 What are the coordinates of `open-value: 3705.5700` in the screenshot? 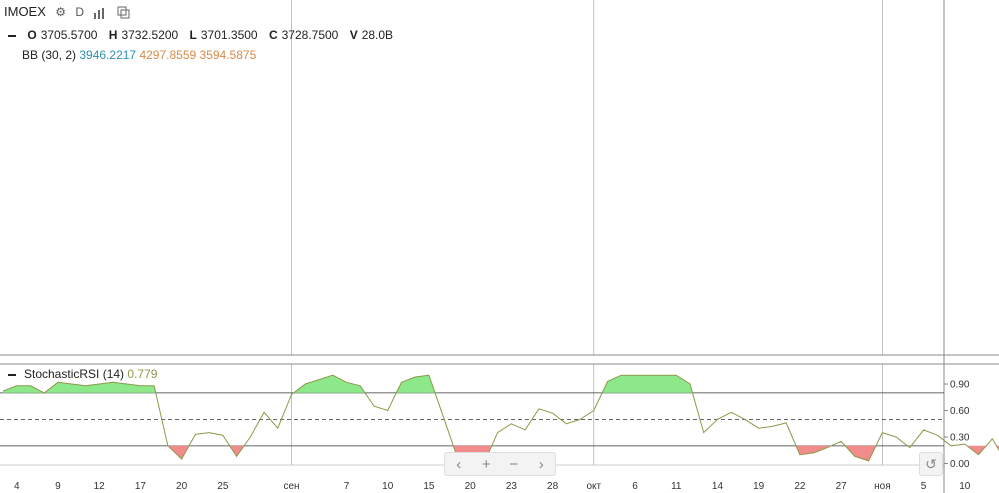 It's located at (69, 35).